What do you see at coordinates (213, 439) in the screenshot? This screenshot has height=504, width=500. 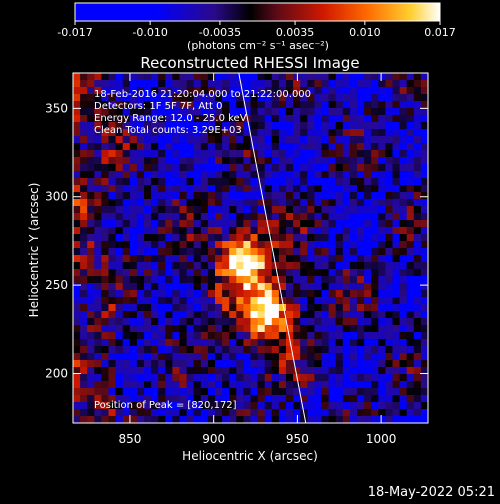 I see `x-tick-label: 900` at bounding box center [213, 439].